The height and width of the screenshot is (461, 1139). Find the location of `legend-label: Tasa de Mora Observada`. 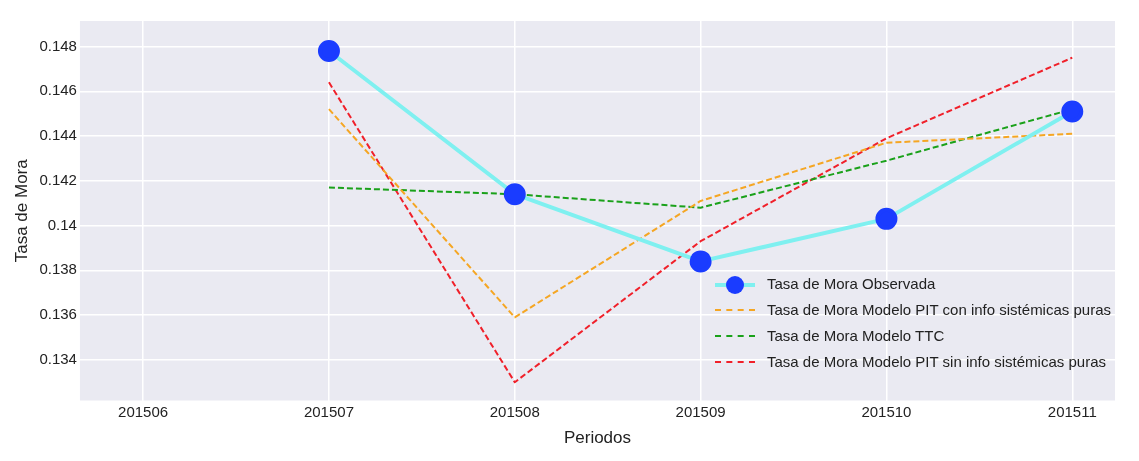

legend-label: Tasa de Mora Observada is located at coordinates (851, 284).